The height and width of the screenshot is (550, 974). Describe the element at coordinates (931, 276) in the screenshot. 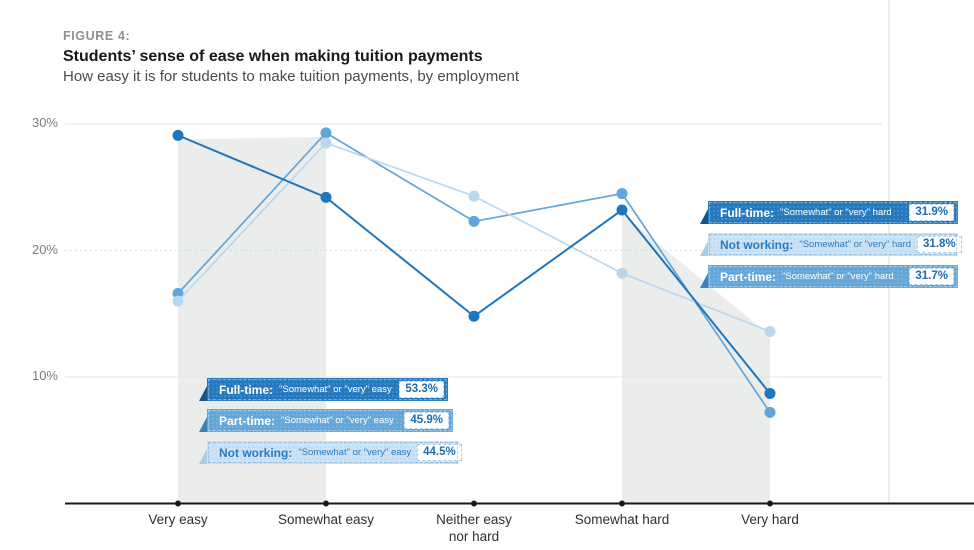

I see `callout-value: 31.7%` at that location.